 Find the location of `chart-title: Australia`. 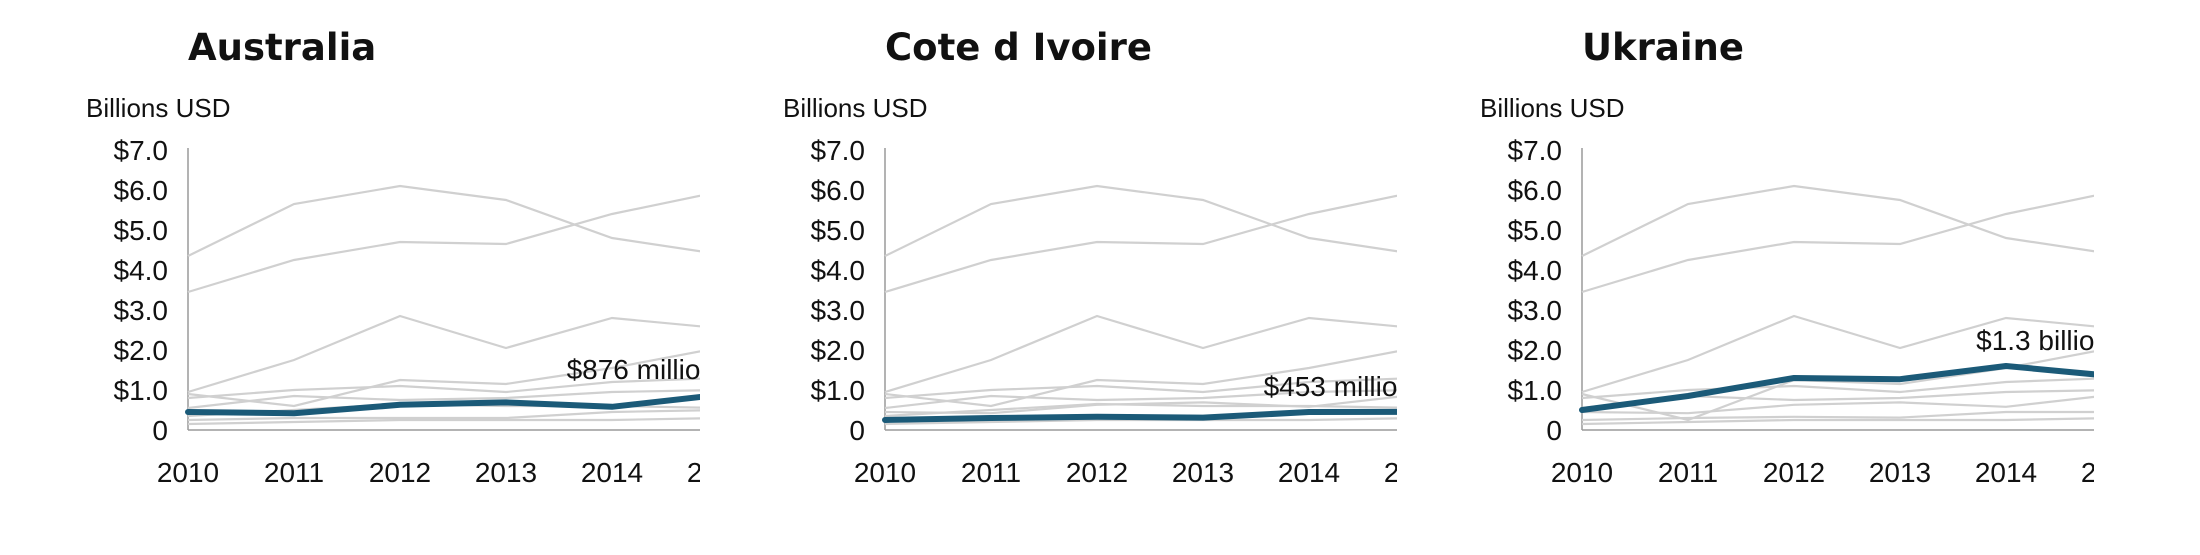

chart-title: Australia is located at coordinates (282, 47).